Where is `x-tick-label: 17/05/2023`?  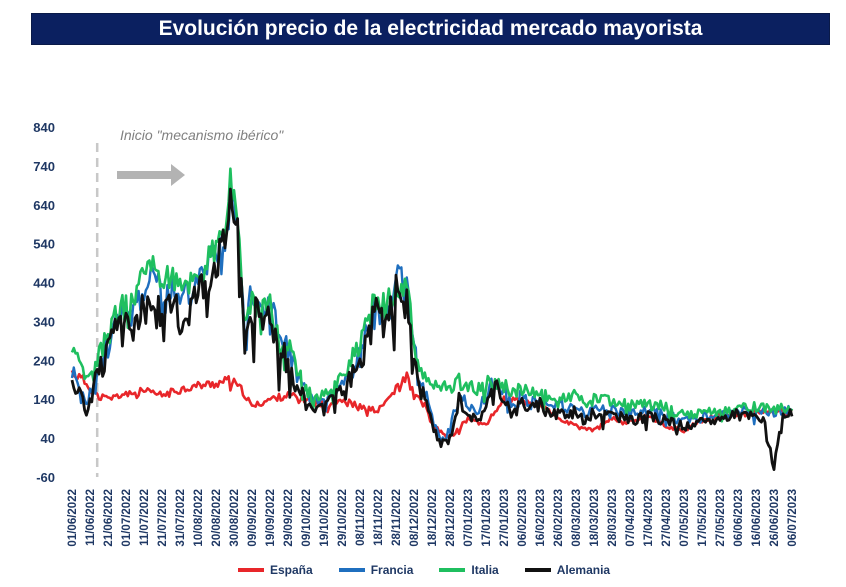 x-tick-label: 17/05/2023 is located at coordinates (703, 518).